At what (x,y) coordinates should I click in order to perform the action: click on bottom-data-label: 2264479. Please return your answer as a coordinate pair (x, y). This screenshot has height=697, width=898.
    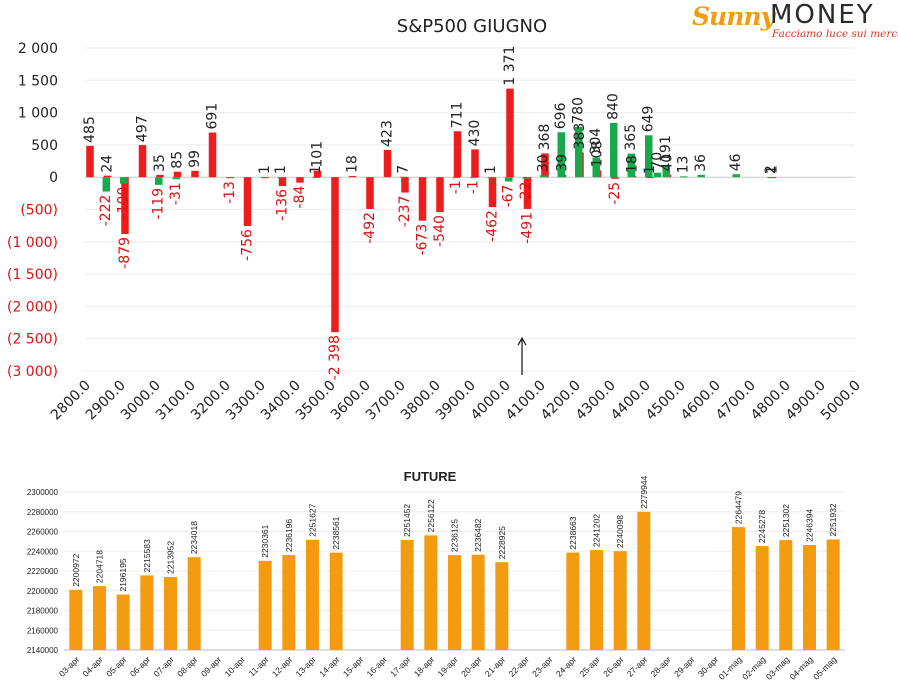
    Looking at the image, I should click on (739, 507).